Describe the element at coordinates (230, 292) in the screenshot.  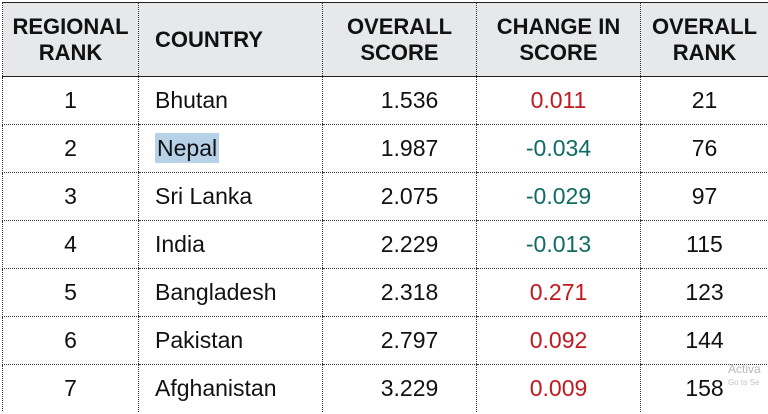
I see `country-cell: Bangladesh` at that location.